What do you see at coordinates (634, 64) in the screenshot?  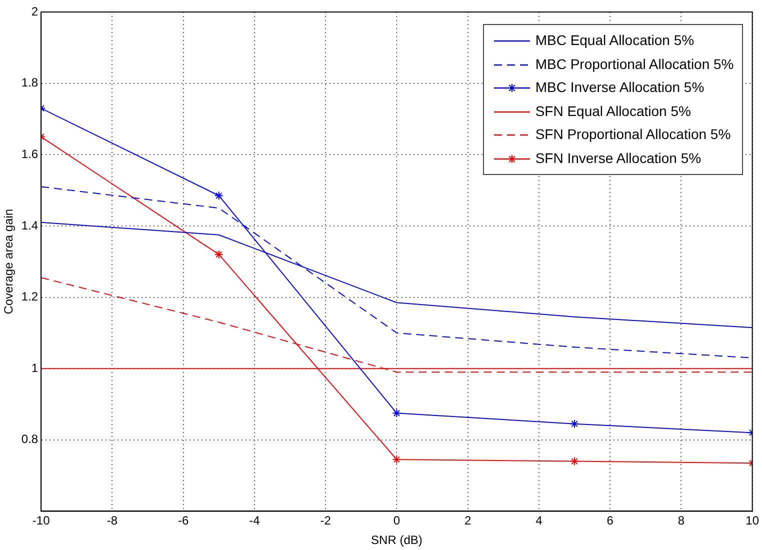 I see `legend-label: MBC Proportional Allocation 5%` at bounding box center [634, 64].